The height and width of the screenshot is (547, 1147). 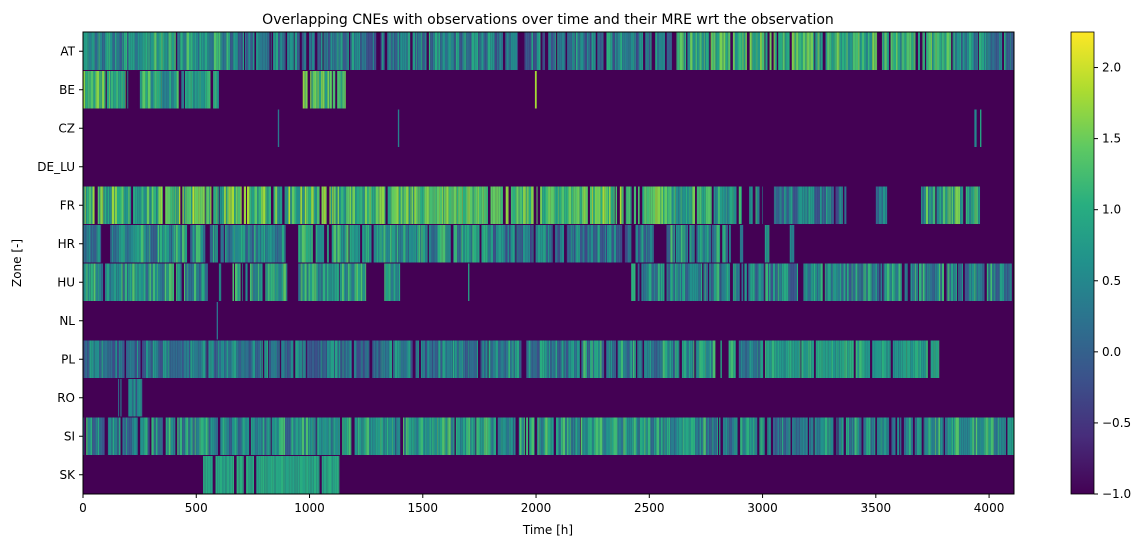 What do you see at coordinates (989, 508) in the screenshot?
I see `x-tick-label-4000: 4000` at bounding box center [989, 508].